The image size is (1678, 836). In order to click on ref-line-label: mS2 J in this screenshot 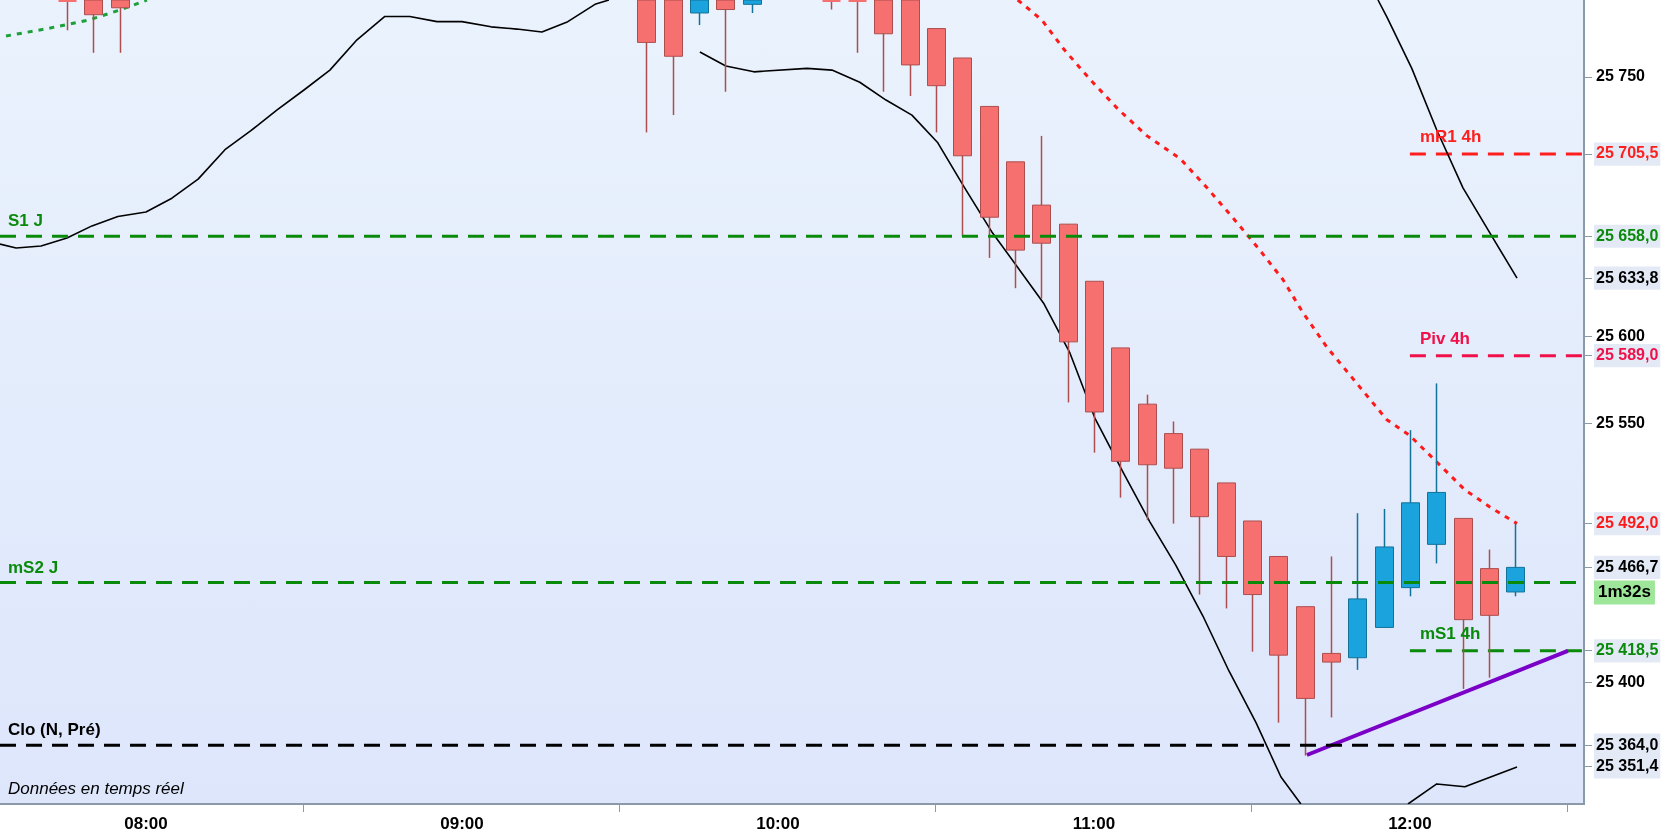, I will do `click(33, 567)`.